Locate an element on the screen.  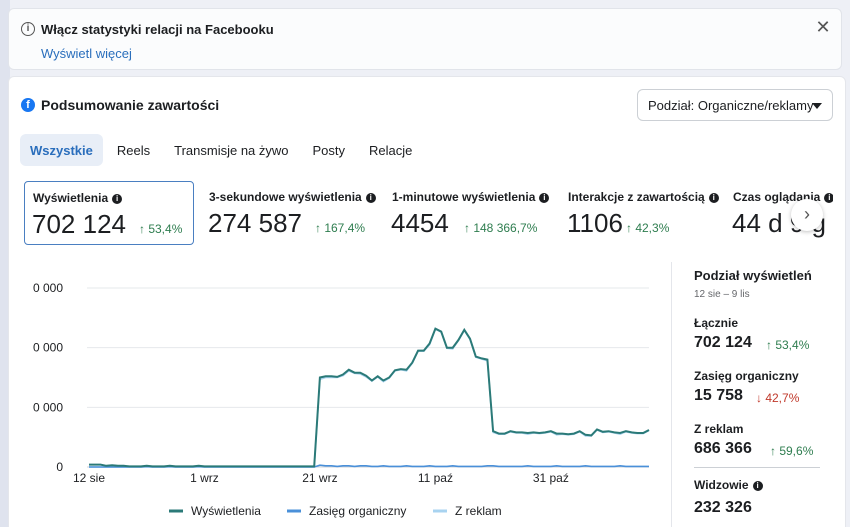
divider is located at coordinates (757, 467).